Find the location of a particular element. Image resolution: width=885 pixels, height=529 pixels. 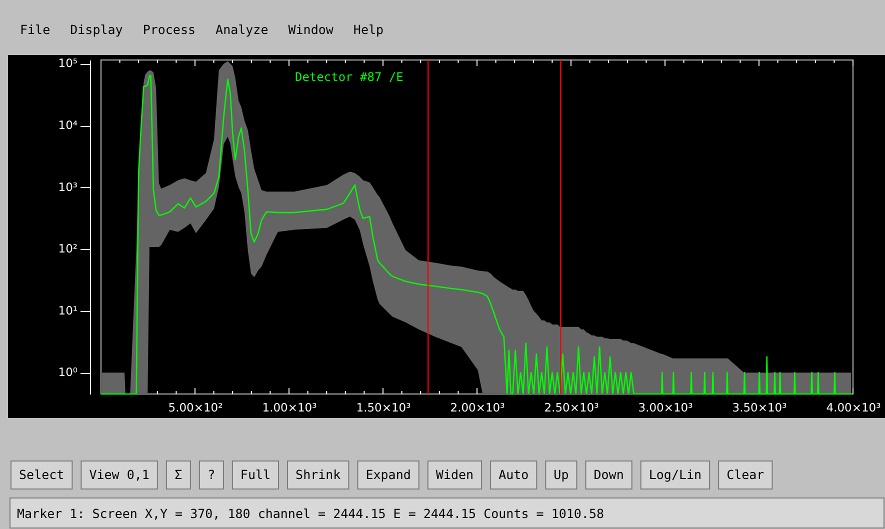

text: Window is located at coordinates (311, 29).